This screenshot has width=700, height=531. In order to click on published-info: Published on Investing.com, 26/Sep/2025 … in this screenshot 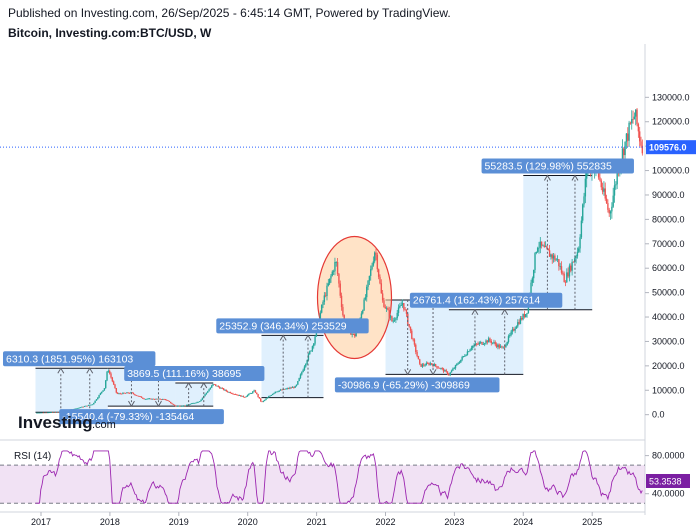, I will do `click(229, 13)`.